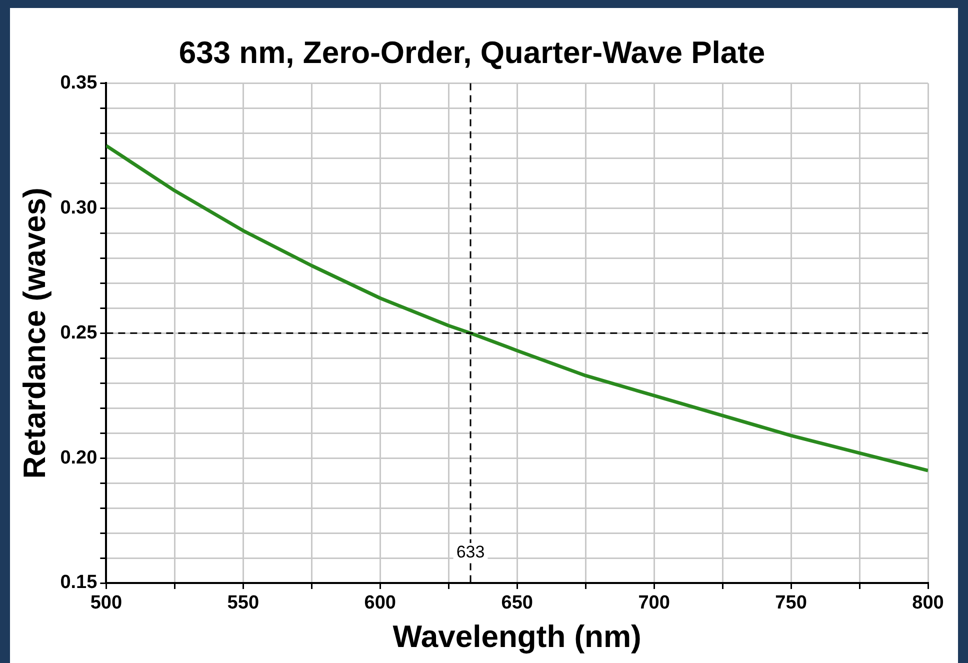  Describe the element at coordinates (79, 457) in the screenshot. I see `y-tick-label: 0.20` at that location.